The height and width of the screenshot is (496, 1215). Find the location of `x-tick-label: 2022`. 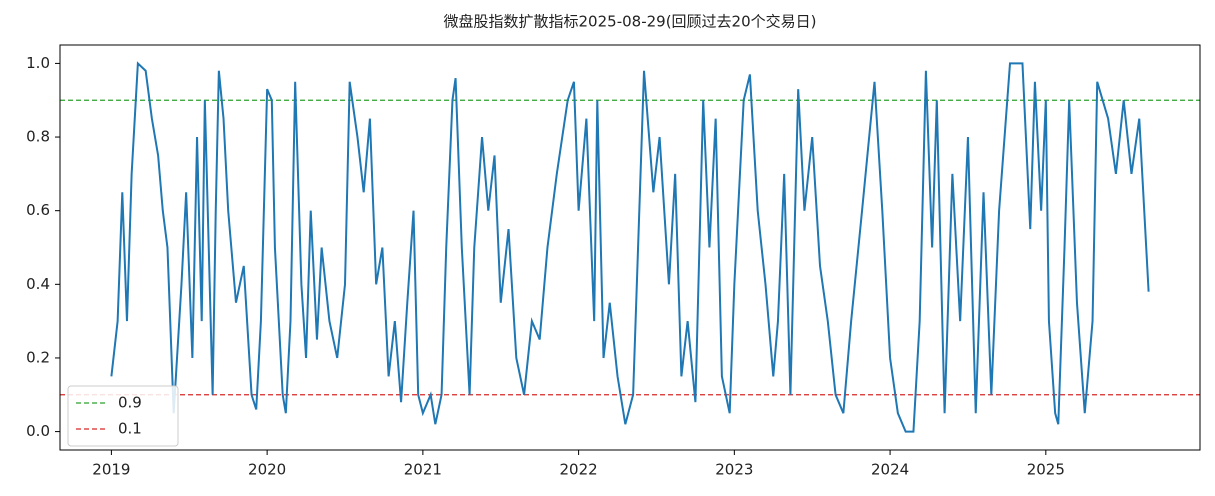

x-tick-label: 2022 is located at coordinates (579, 470).